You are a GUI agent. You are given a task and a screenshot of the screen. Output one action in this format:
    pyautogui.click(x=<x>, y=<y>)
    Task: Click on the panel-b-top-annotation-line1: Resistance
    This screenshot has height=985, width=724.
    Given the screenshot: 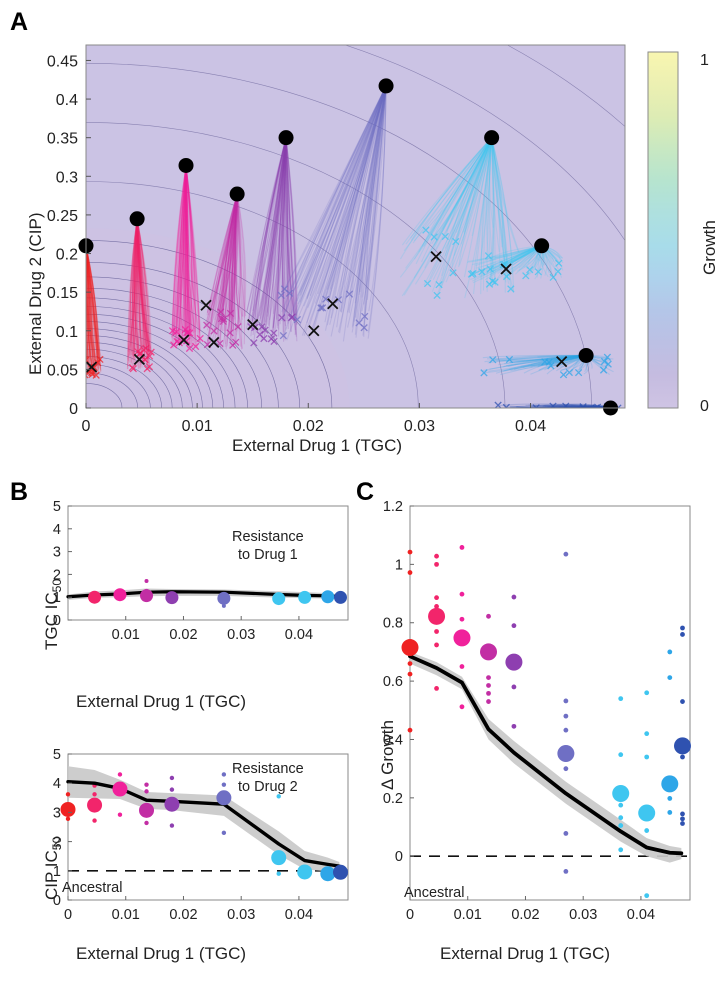 What is the action you would take?
    pyautogui.click(x=268, y=537)
    